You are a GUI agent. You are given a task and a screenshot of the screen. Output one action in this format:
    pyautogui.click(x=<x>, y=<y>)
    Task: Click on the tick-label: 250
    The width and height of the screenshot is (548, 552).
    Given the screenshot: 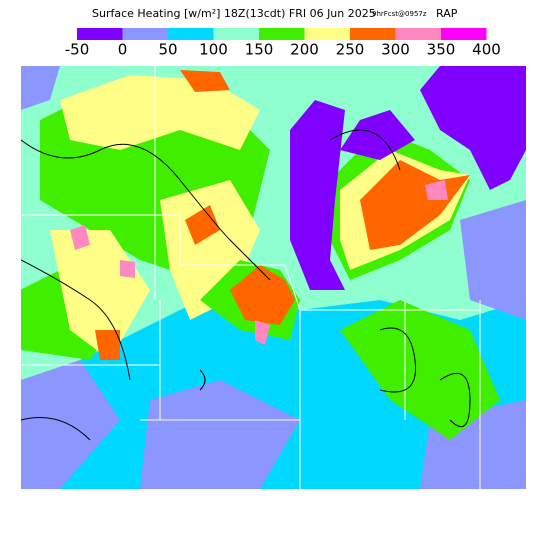 What is the action you would take?
    pyautogui.click(x=350, y=50)
    